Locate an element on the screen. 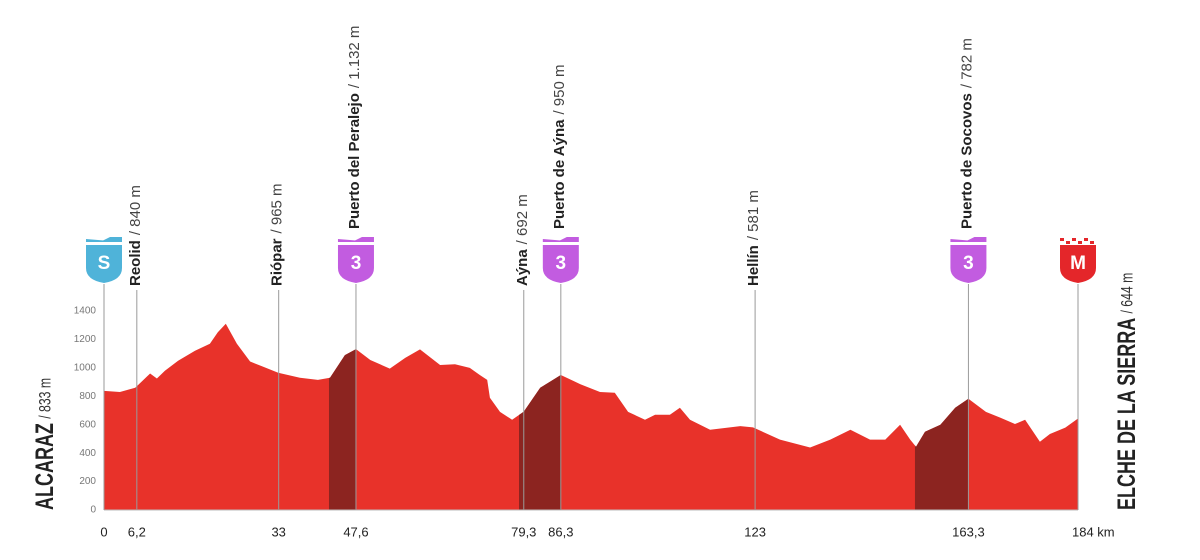 Image resolution: width=1200 pixels, height=560 pixels. start-name: ALCARAZ is located at coordinates (44, 466).